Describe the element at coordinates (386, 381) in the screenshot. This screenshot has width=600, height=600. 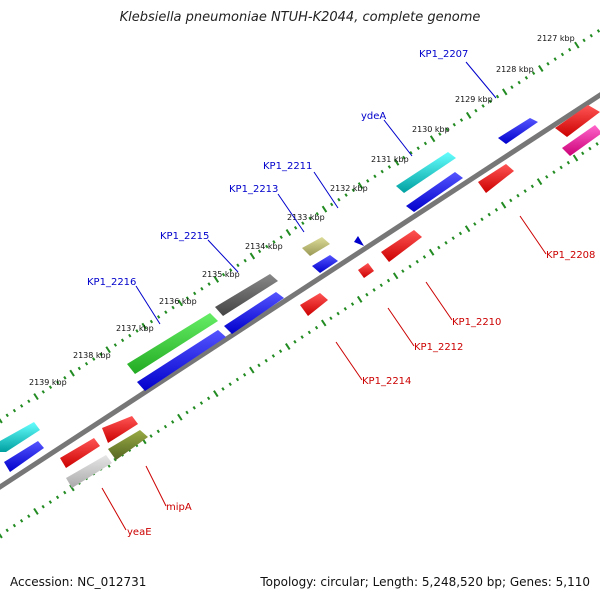
I see `gene-label: KP1_2214` at that location.